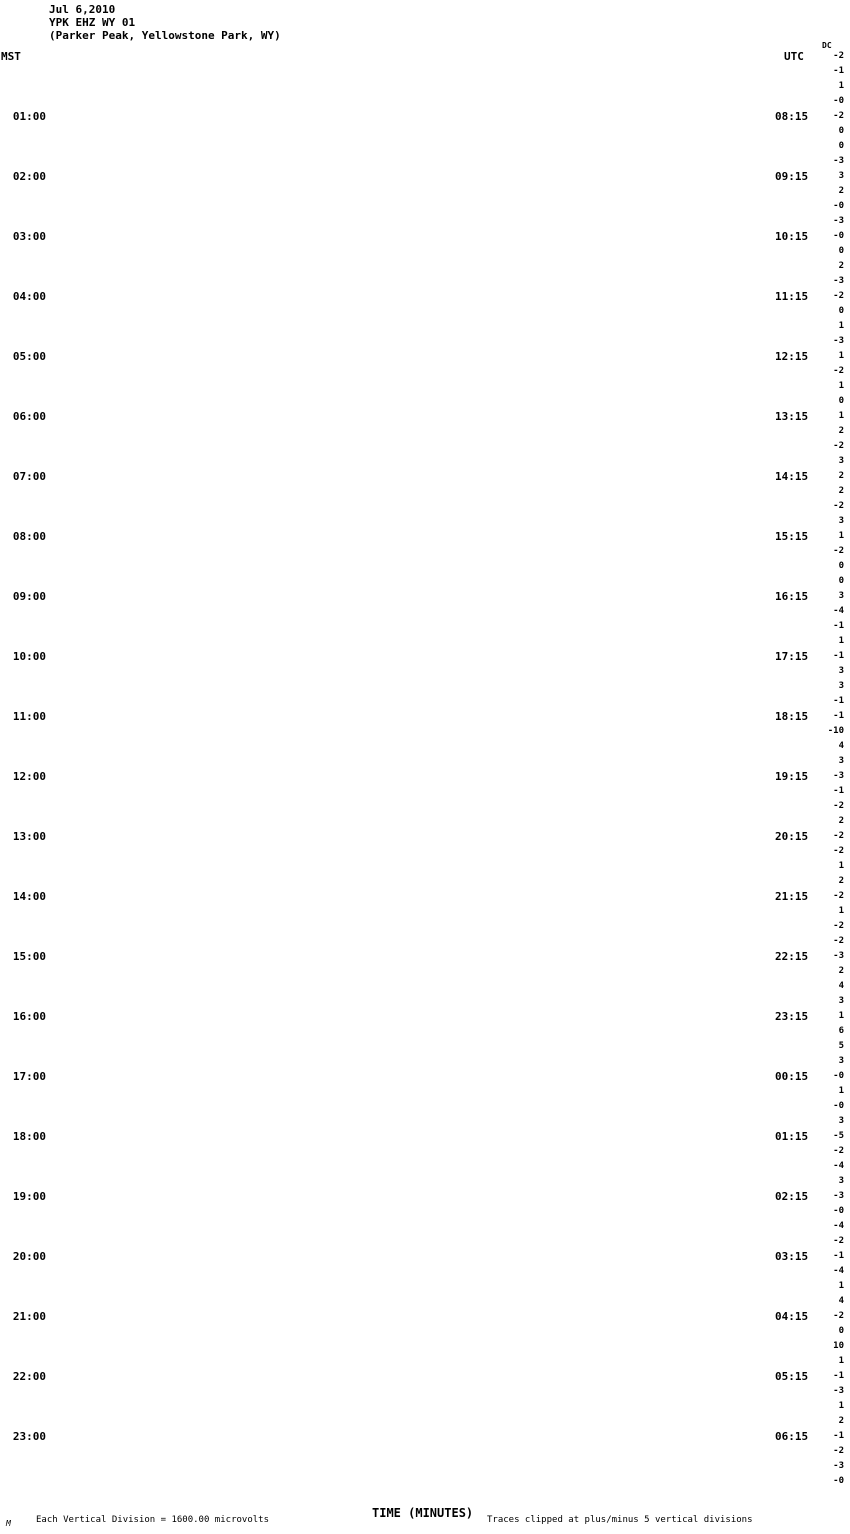 The height and width of the screenshot is (1534, 850). I want to click on hour-label: 05:00, so click(29, 356).